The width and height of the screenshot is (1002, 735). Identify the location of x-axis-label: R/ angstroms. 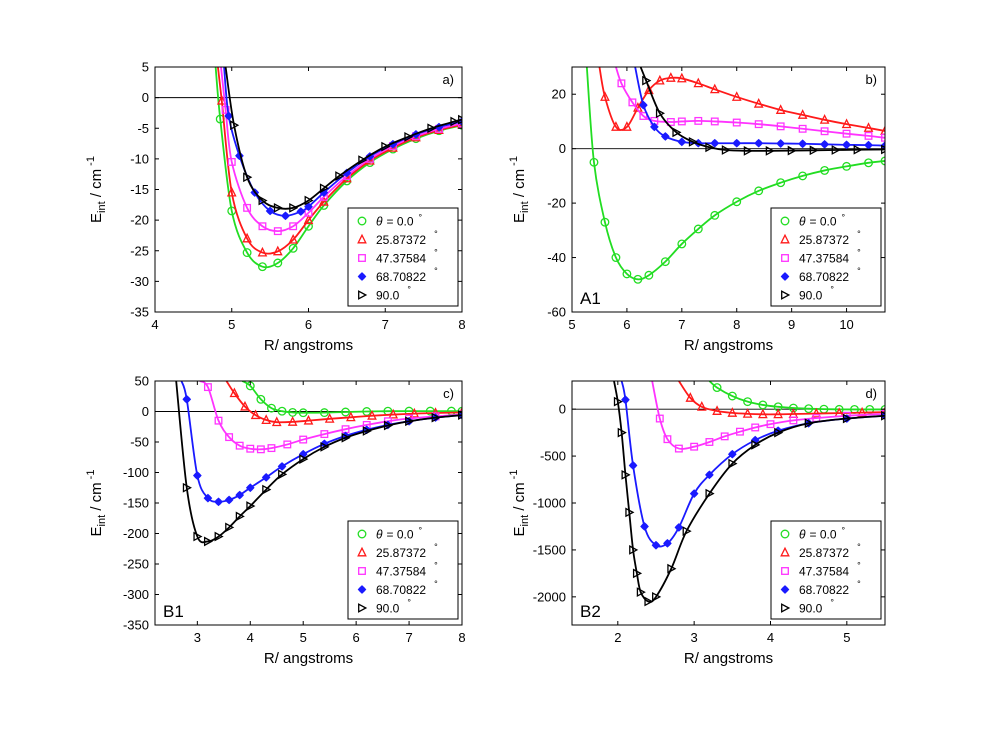
(308, 658).